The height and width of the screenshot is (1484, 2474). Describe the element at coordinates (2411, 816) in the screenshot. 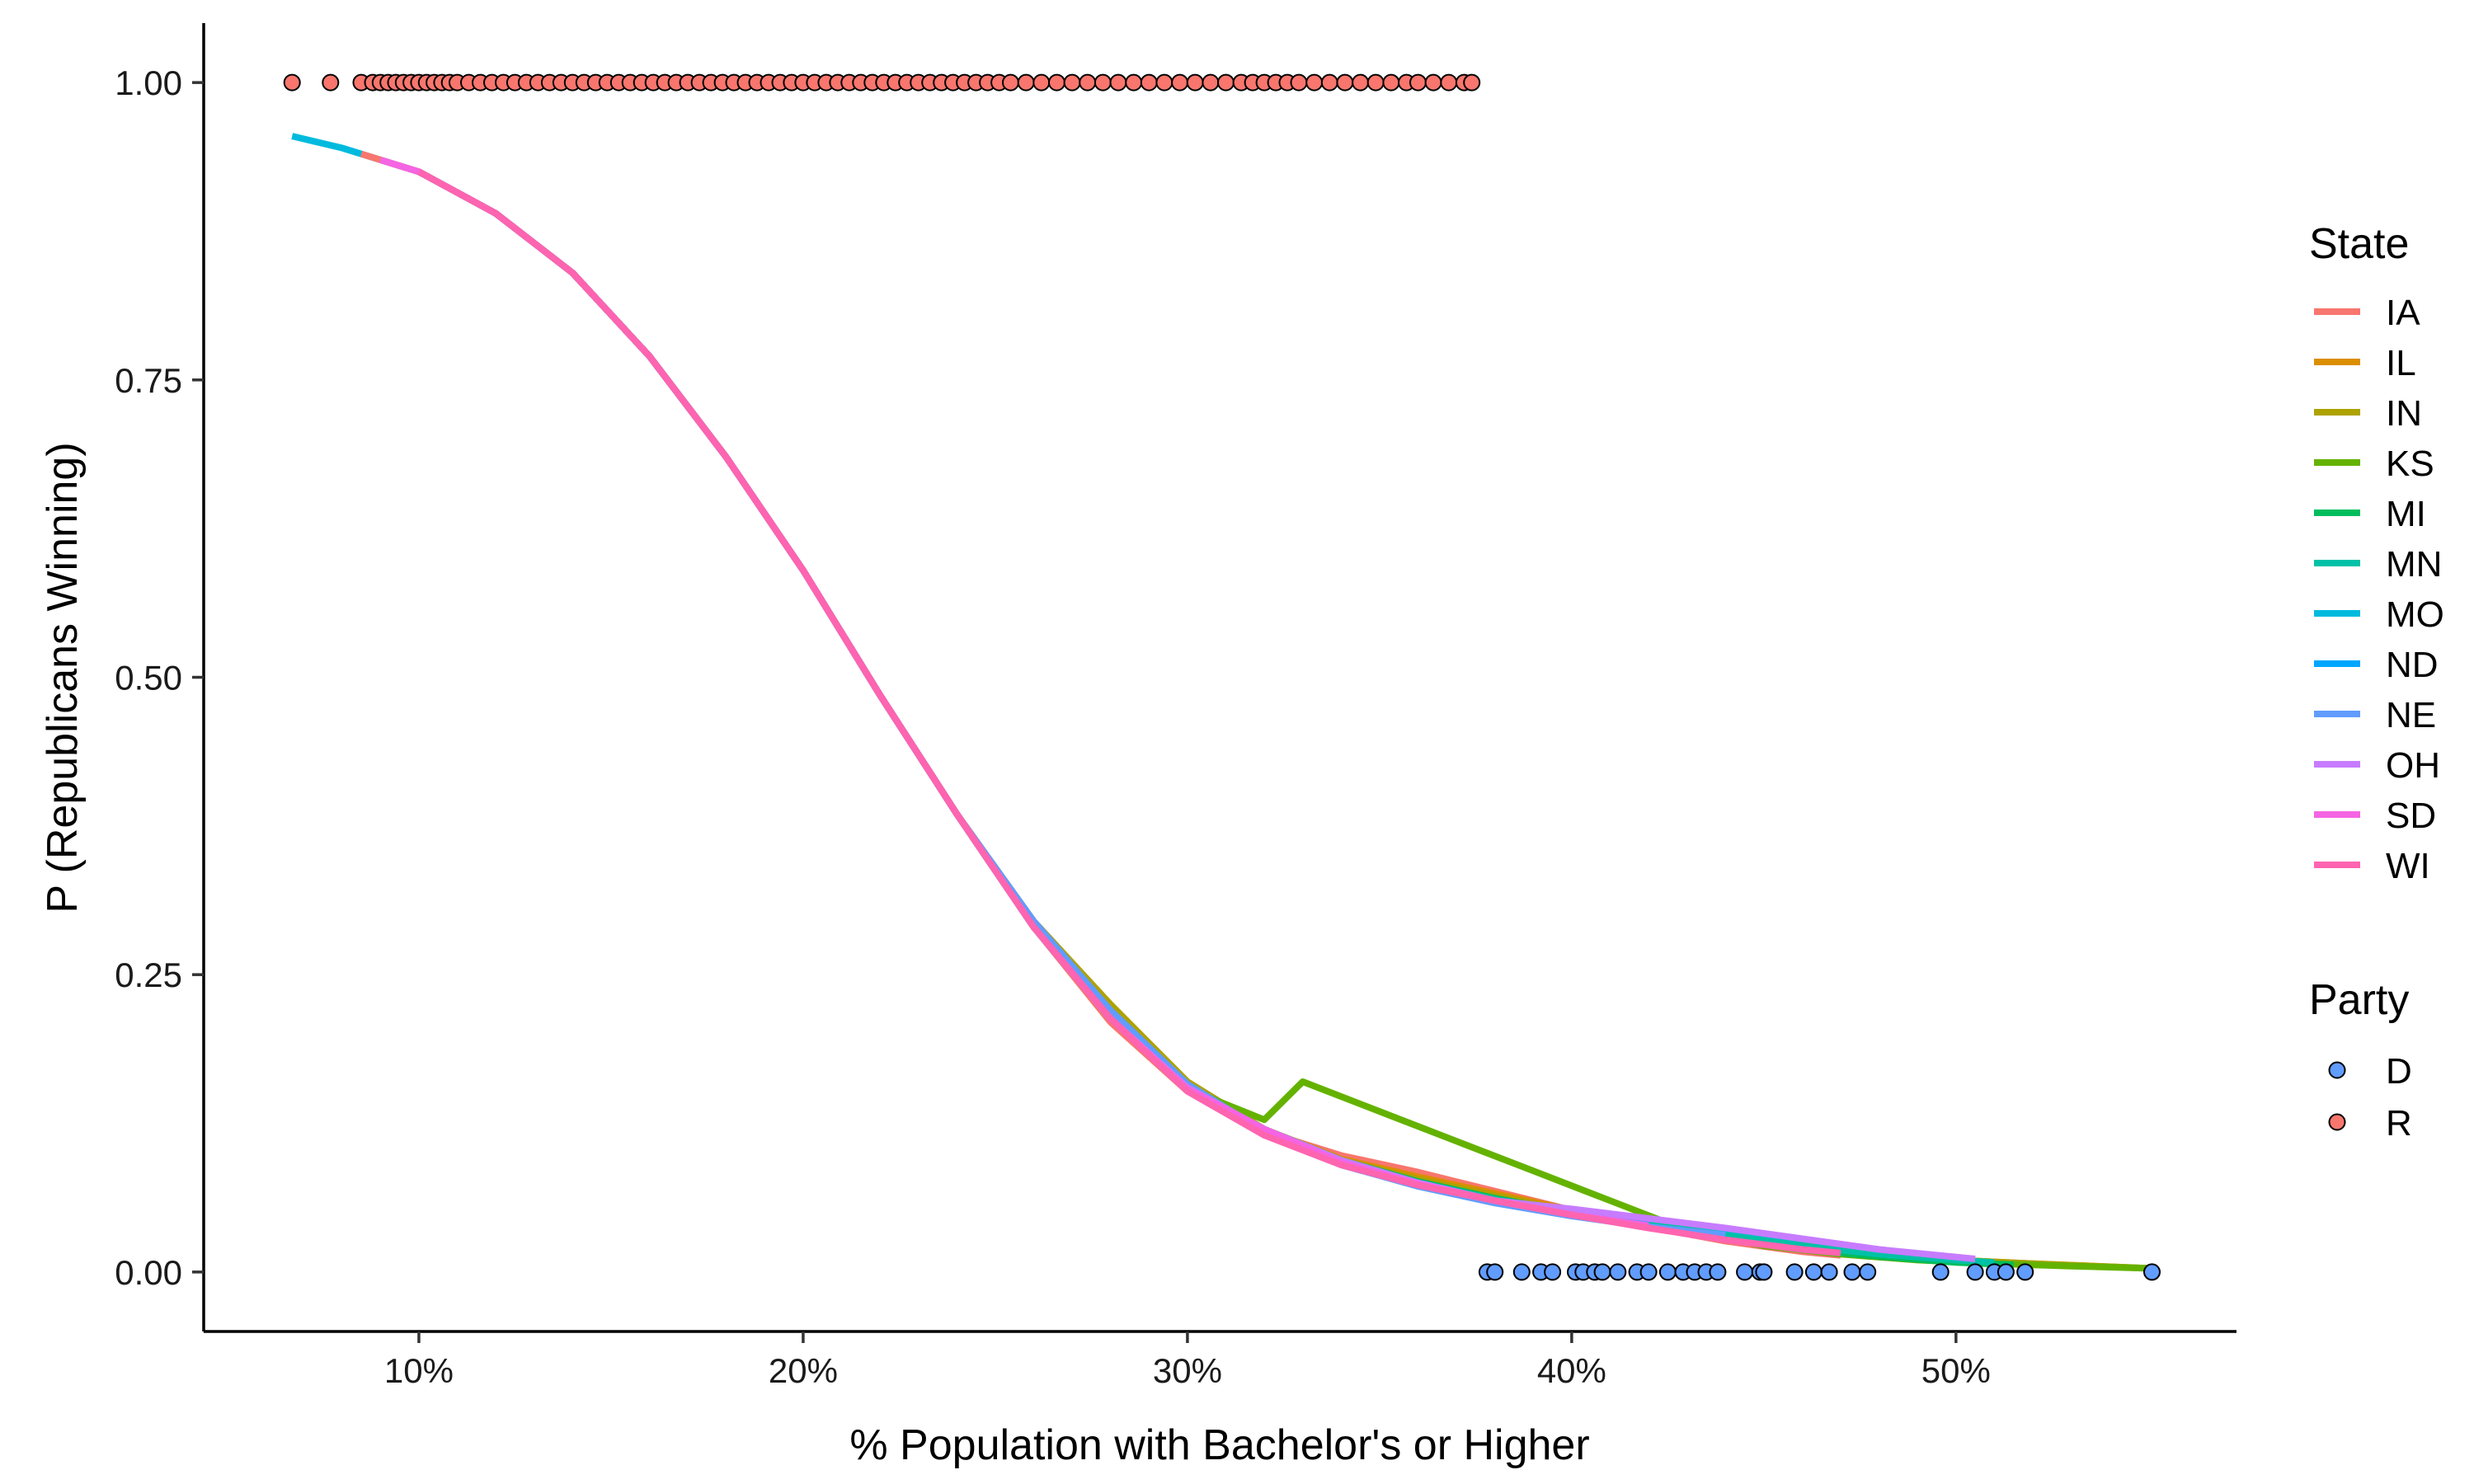

I see `legend-label-sd: SD` at that location.